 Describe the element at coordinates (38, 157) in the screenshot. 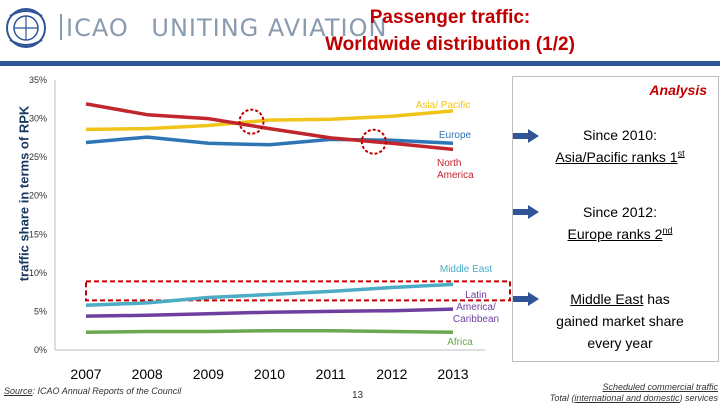

I see `y-tick-label: 25%` at that location.